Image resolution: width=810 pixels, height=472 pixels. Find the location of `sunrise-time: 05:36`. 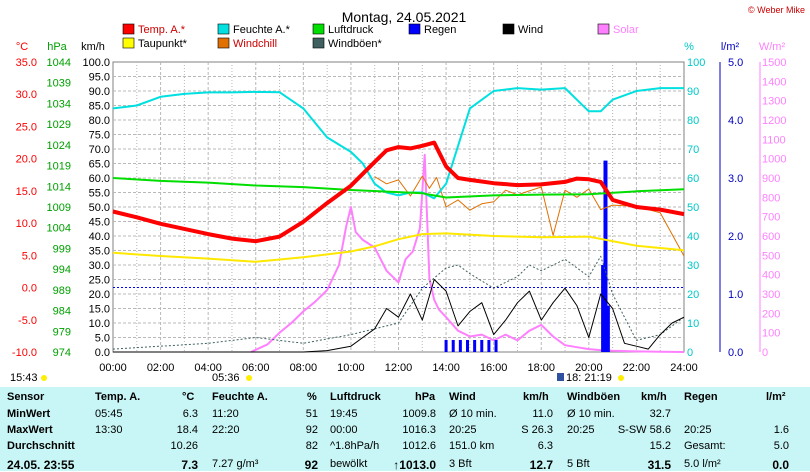

sunrise-time: 05:36 is located at coordinates (226, 378).